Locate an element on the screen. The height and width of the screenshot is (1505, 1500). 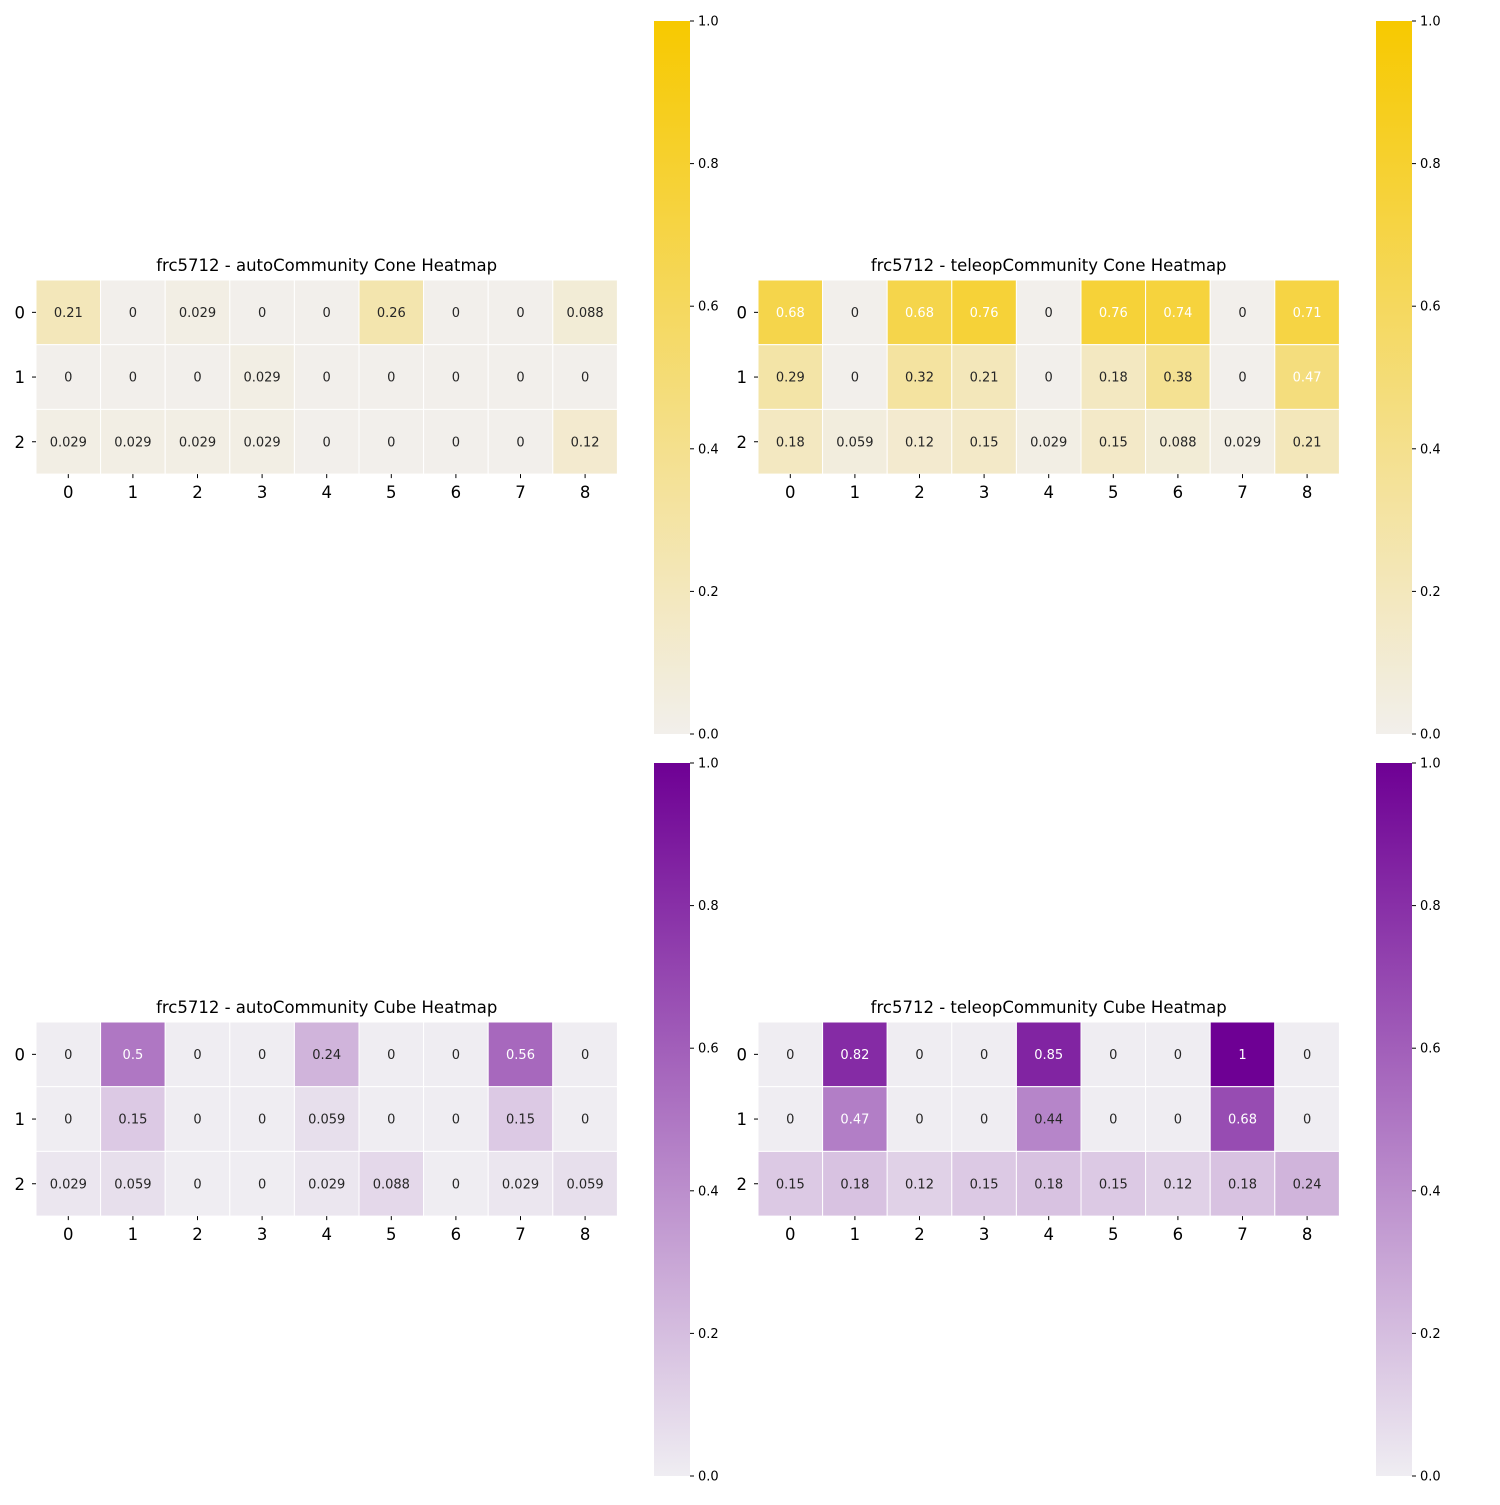
x-tick-label: 2 is located at coordinates (197, 1234).